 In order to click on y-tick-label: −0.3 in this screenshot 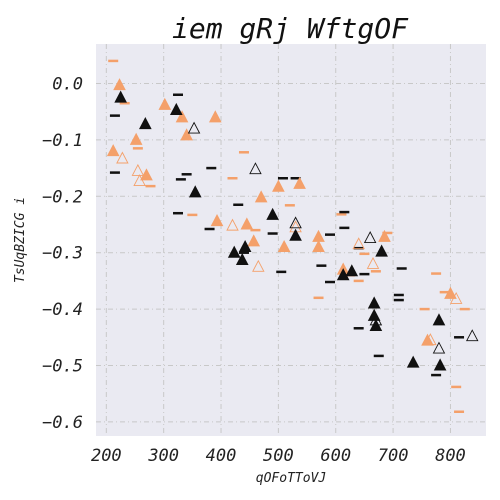, I will do `click(62, 254)`.